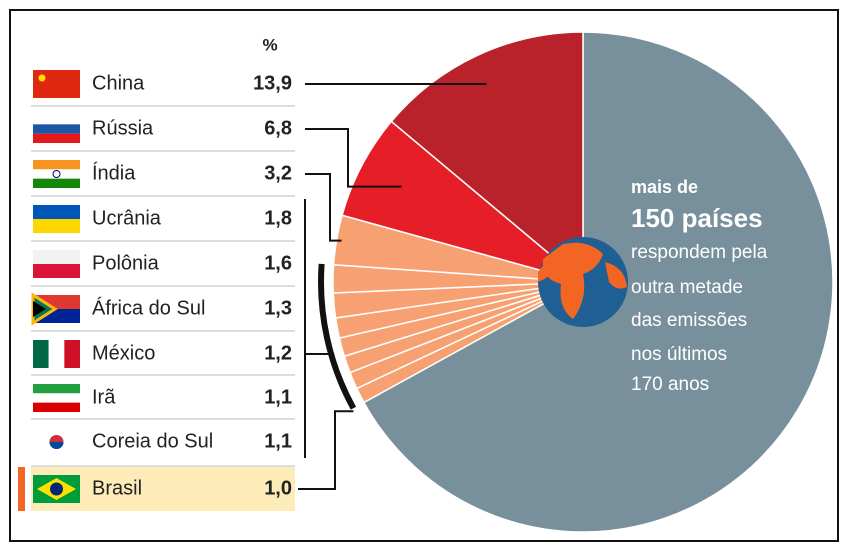  Describe the element at coordinates (114, 172) in the screenshot. I see `country-name: Índia` at that location.